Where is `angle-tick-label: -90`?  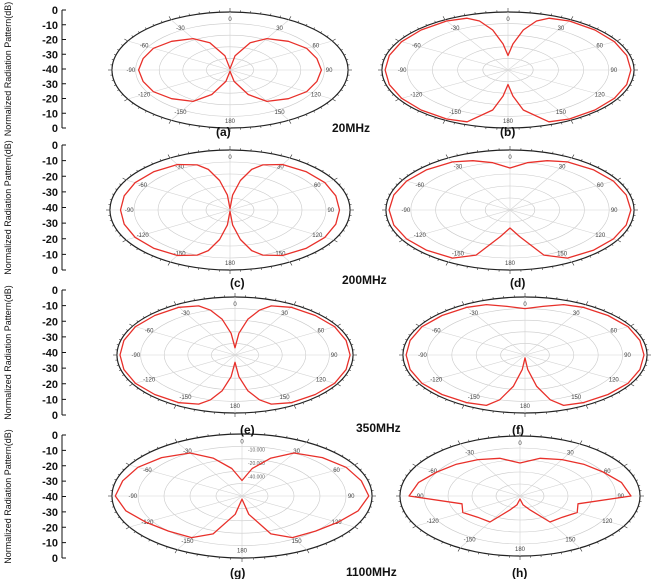
angle-tick-label: -90 is located at coordinates (402, 71).